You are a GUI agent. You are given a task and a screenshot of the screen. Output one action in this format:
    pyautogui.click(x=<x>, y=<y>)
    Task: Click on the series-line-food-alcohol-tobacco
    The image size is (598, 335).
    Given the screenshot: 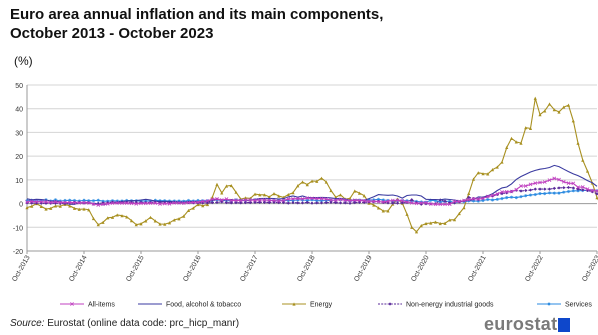 What is the action you would take?
    pyautogui.click(x=312, y=185)
    